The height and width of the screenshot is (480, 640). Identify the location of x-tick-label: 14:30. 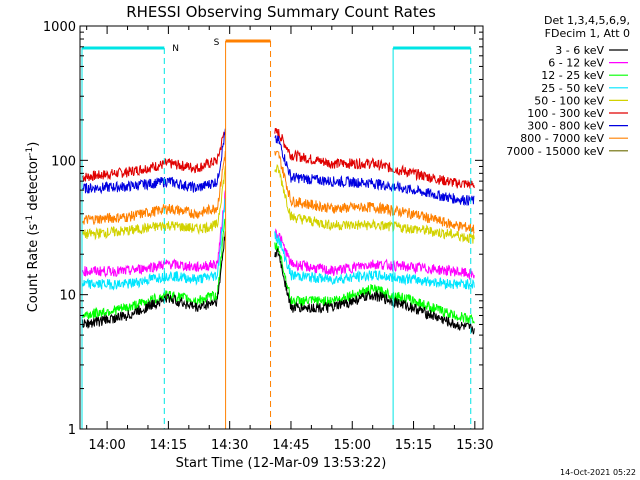
(229, 445).